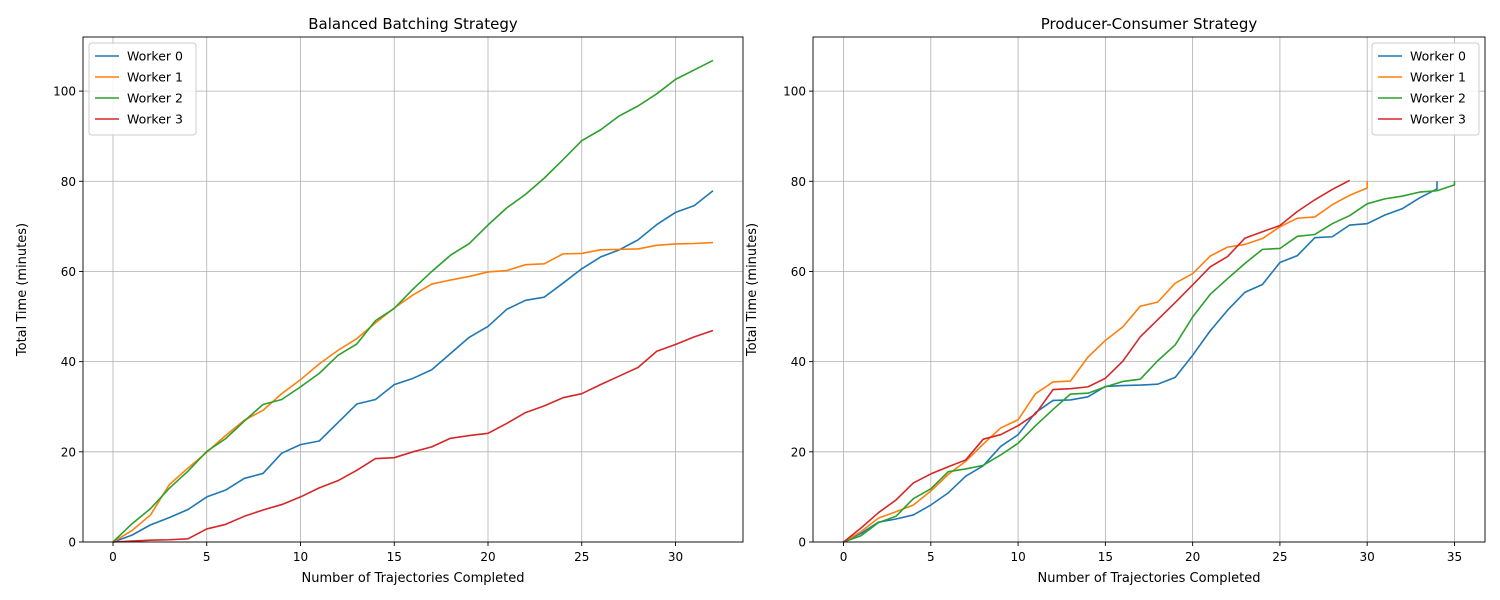 This screenshot has width=1500, height=600. Describe the element at coordinates (1454, 557) in the screenshot. I see `x-tick-label: 35` at that location.